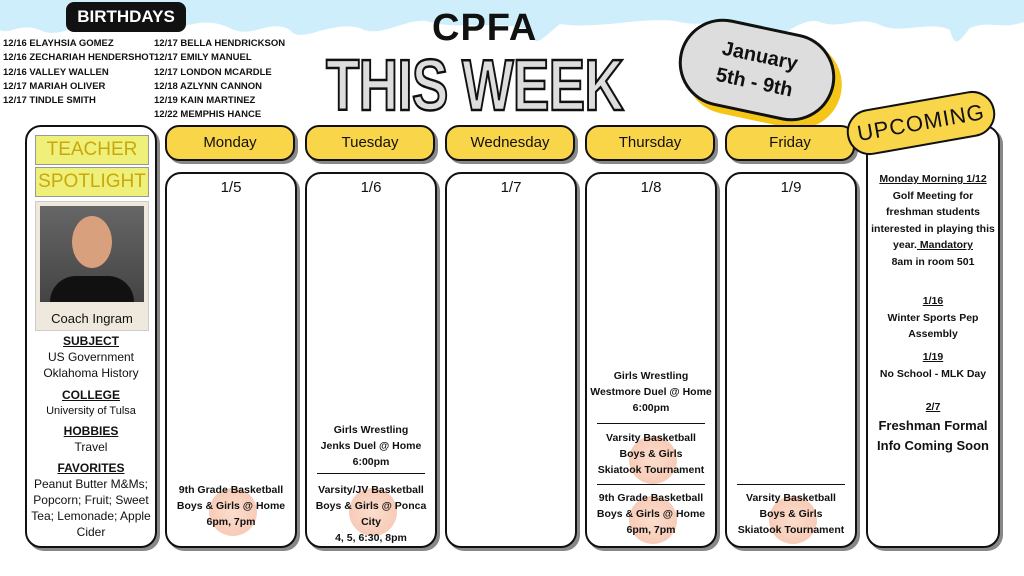 This screenshot has height=576, width=1024. I want to click on day-header-friday: Friday, so click(790, 143).